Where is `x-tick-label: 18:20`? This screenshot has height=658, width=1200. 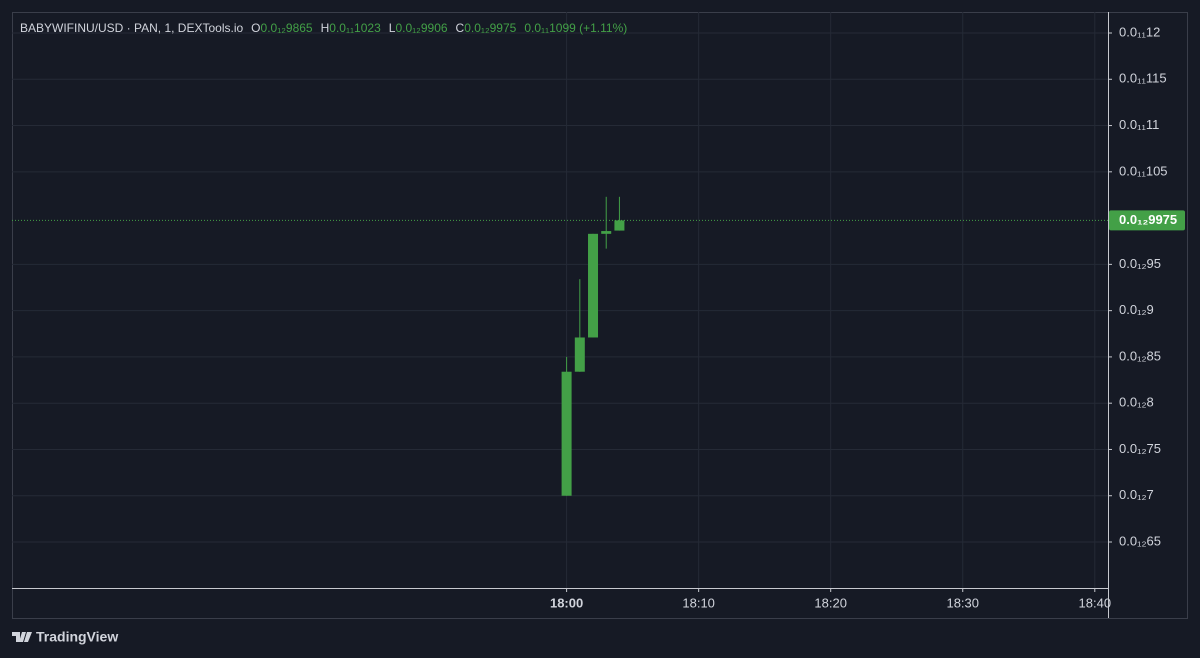
x-tick-label: 18:20 is located at coordinates (830, 602).